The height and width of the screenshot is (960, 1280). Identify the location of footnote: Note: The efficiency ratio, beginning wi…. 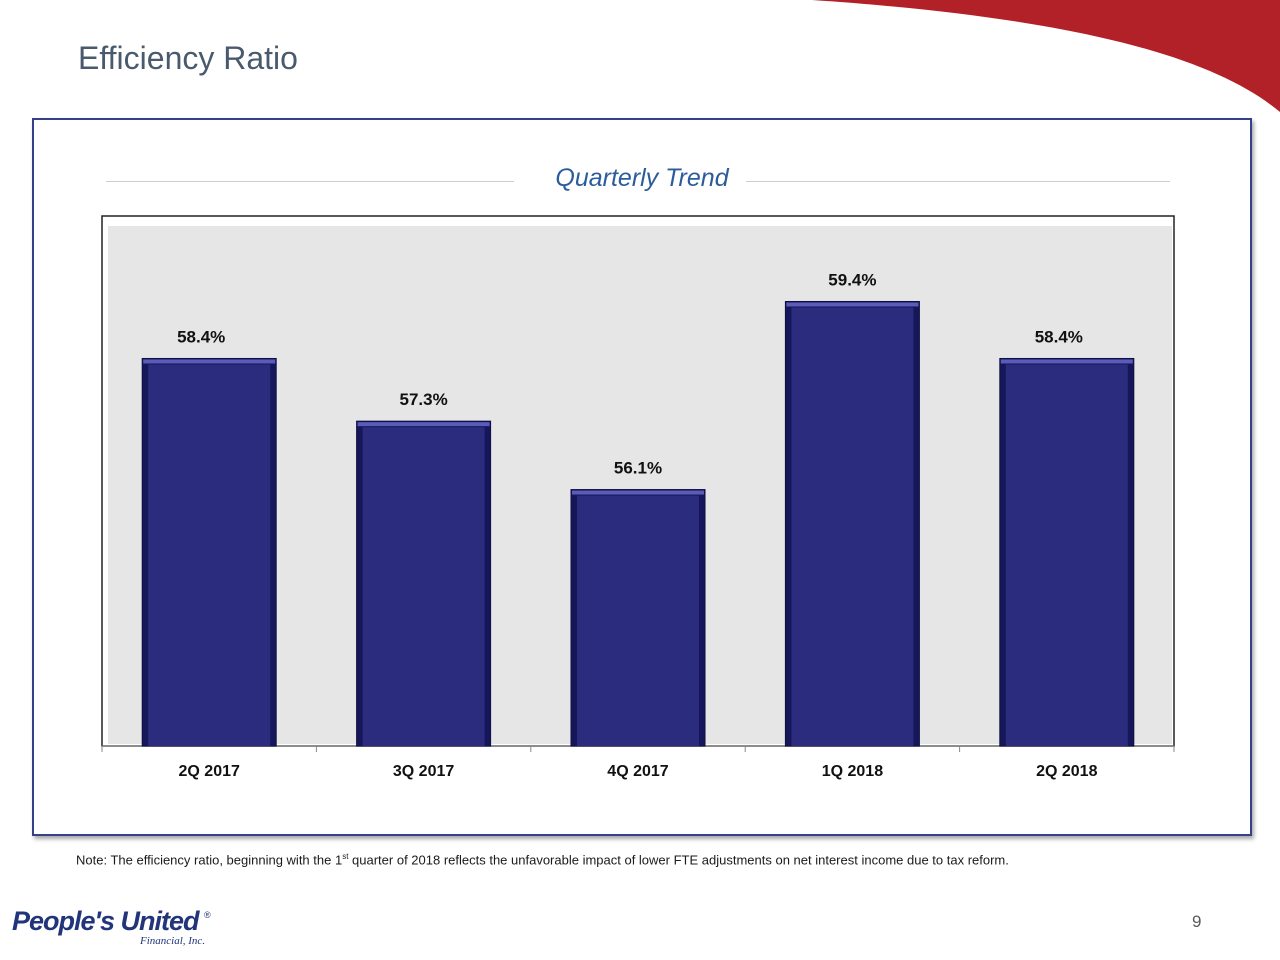
(542, 859).